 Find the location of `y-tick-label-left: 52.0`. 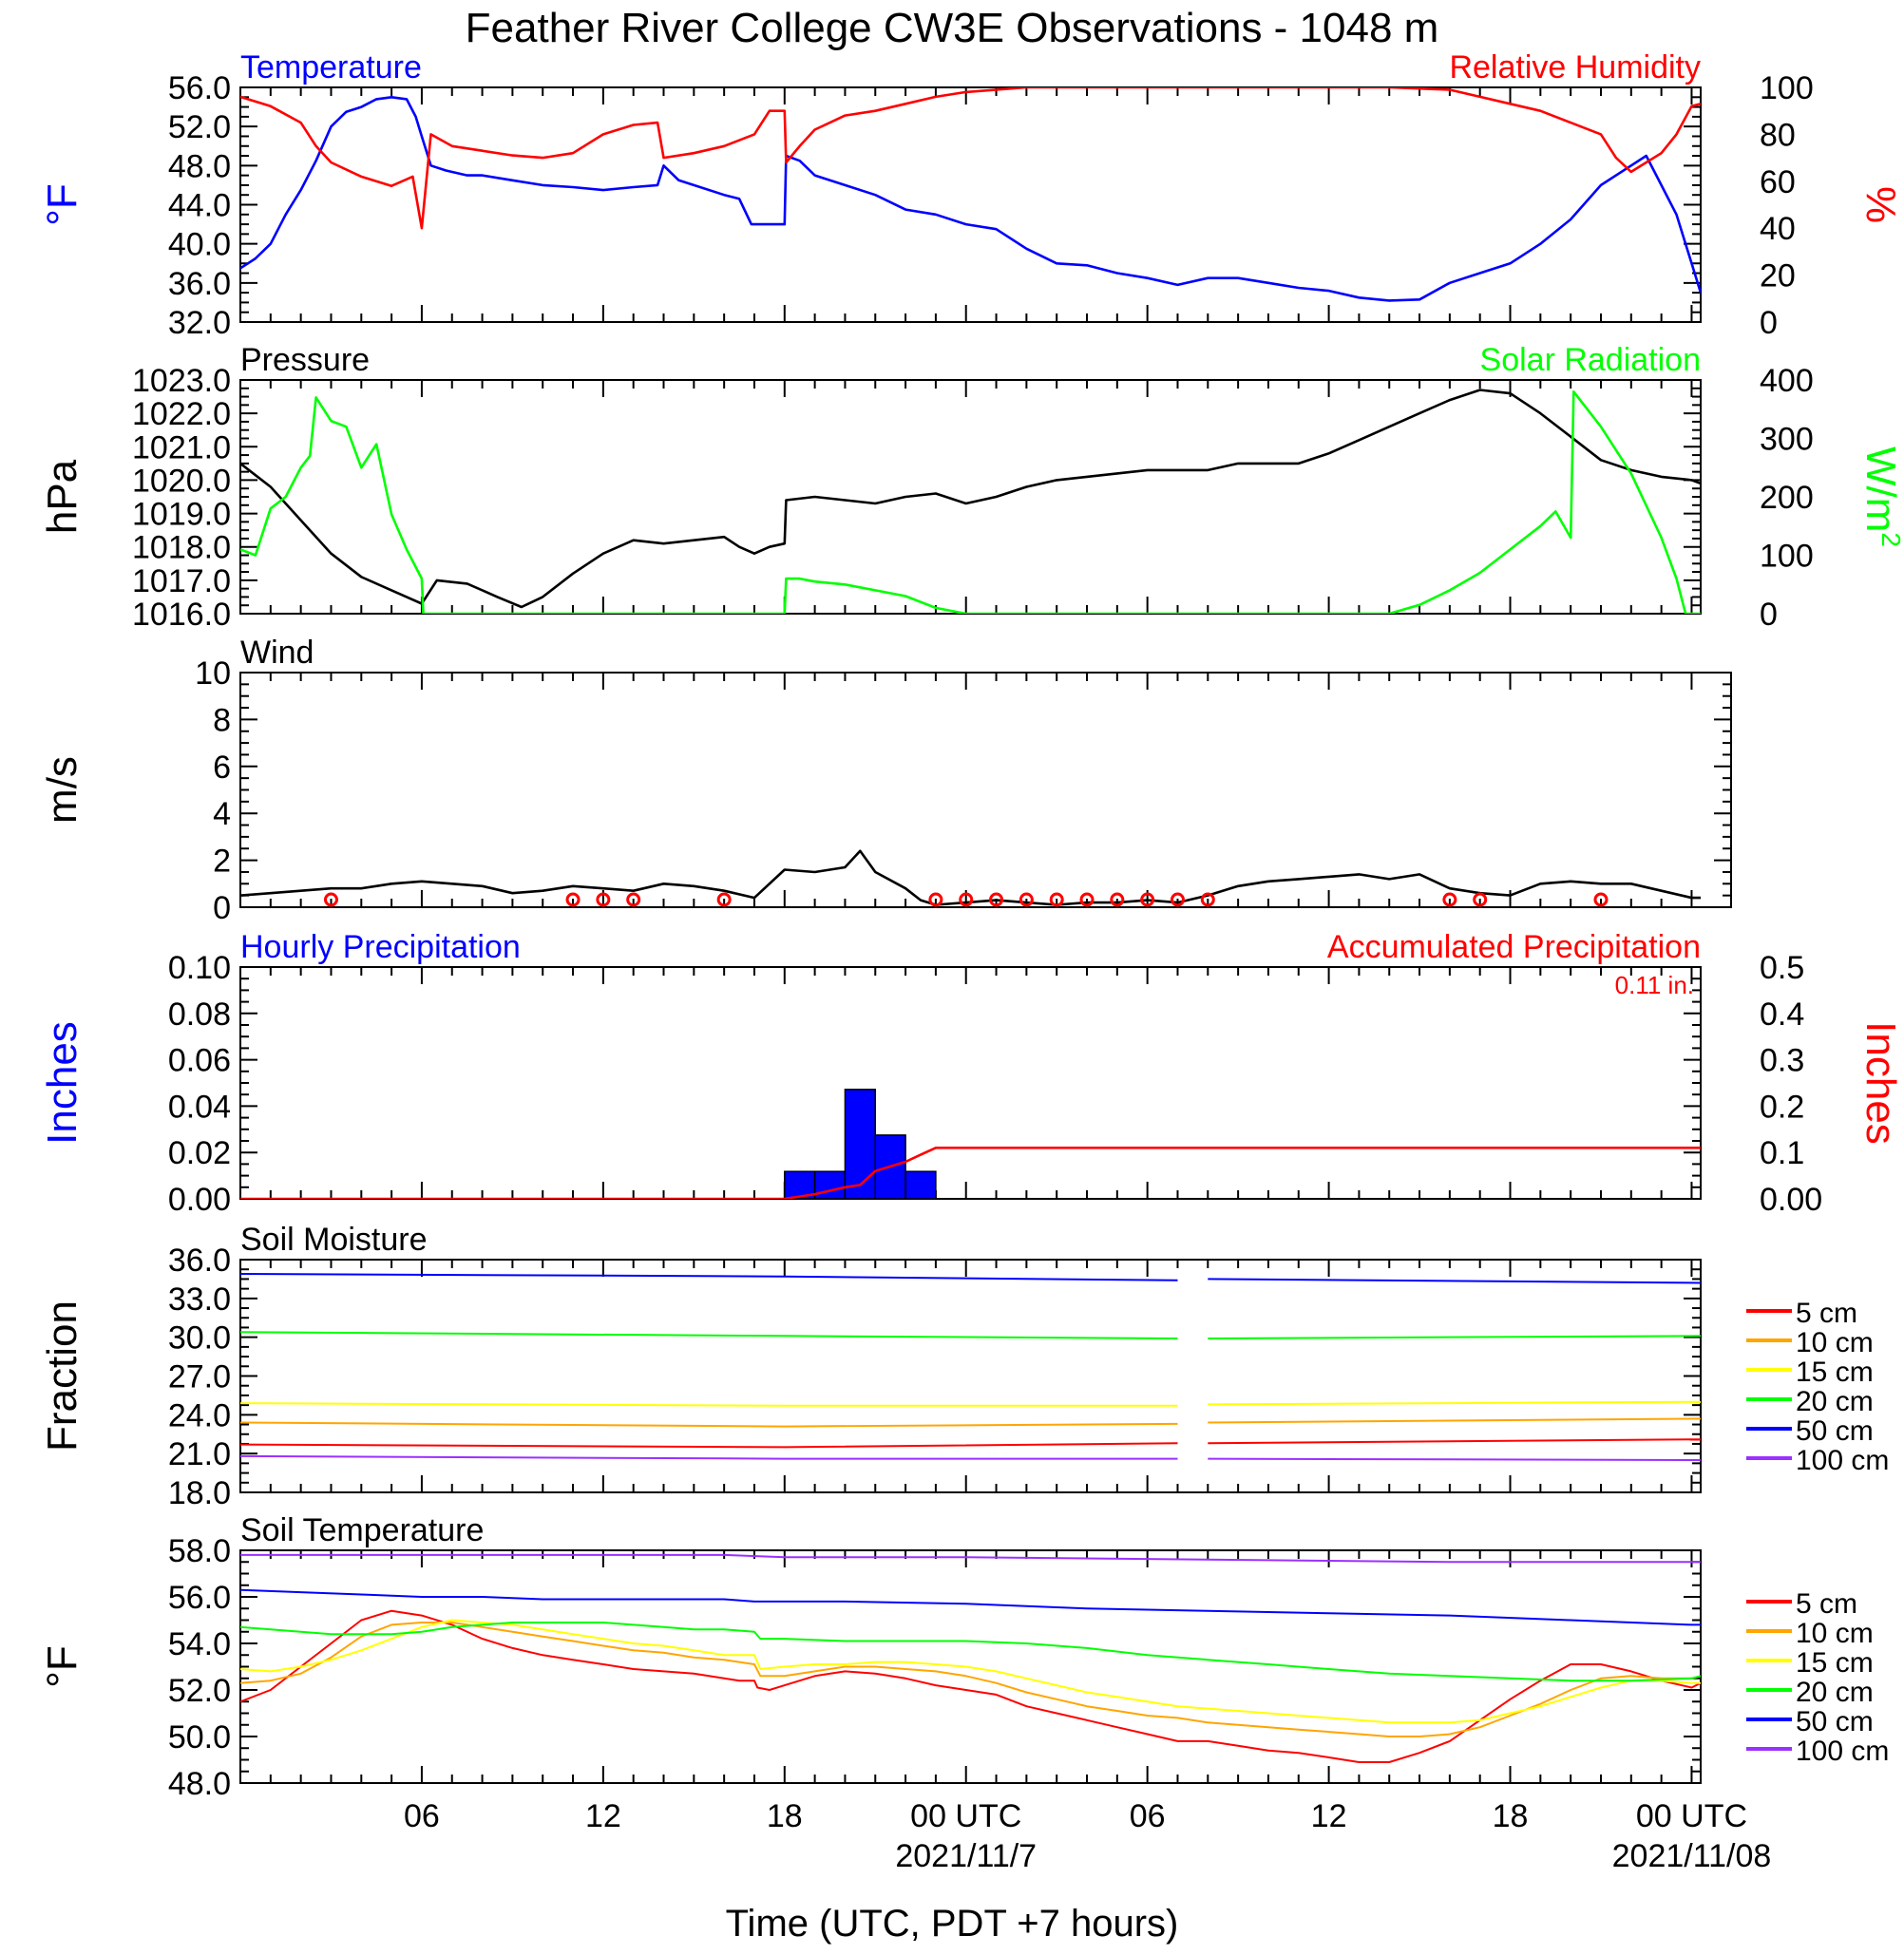

y-tick-label-left: 52.0 is located at coordinates (200, 1691).